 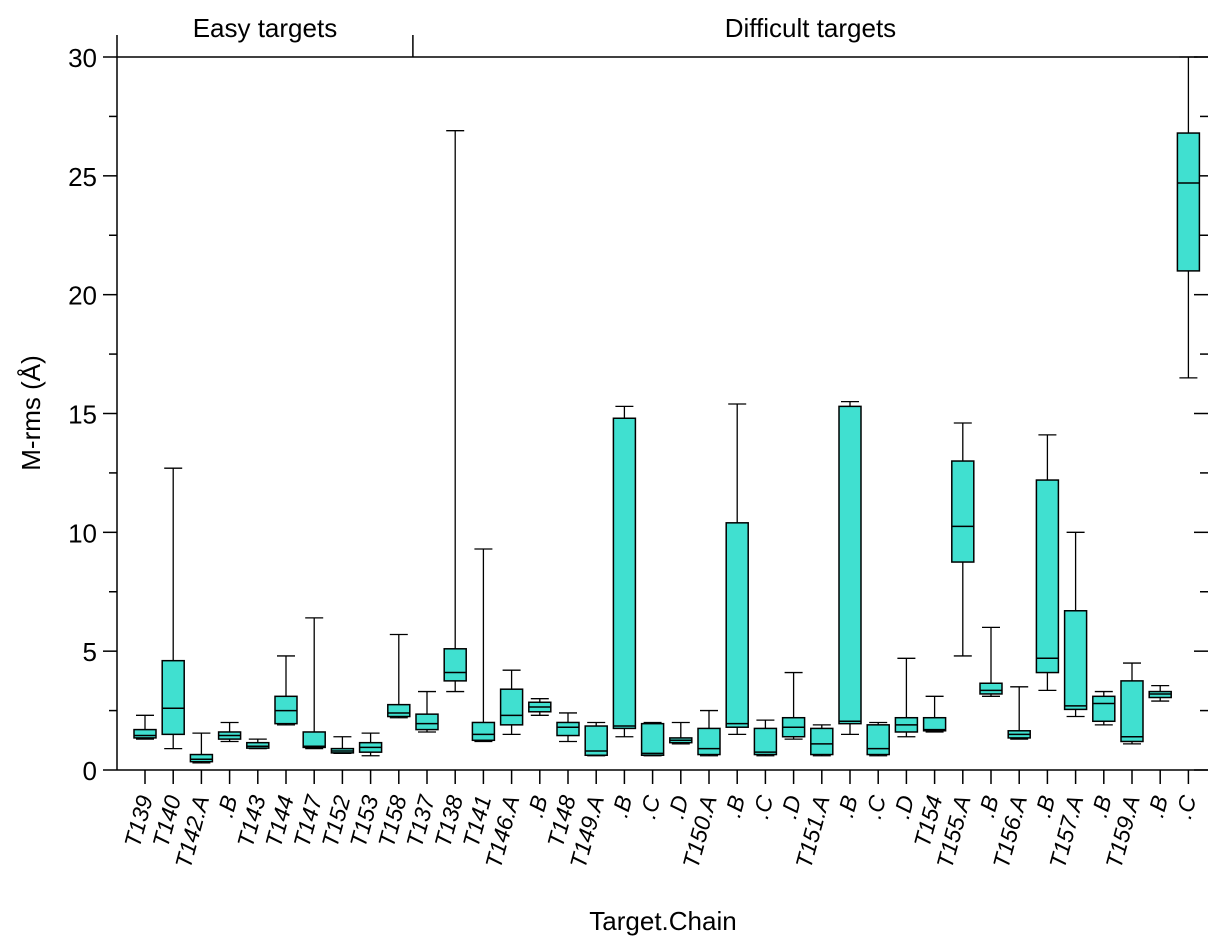 I want to click on group-headers: Easy targets Difficult targets, so click(x=544, y=35).